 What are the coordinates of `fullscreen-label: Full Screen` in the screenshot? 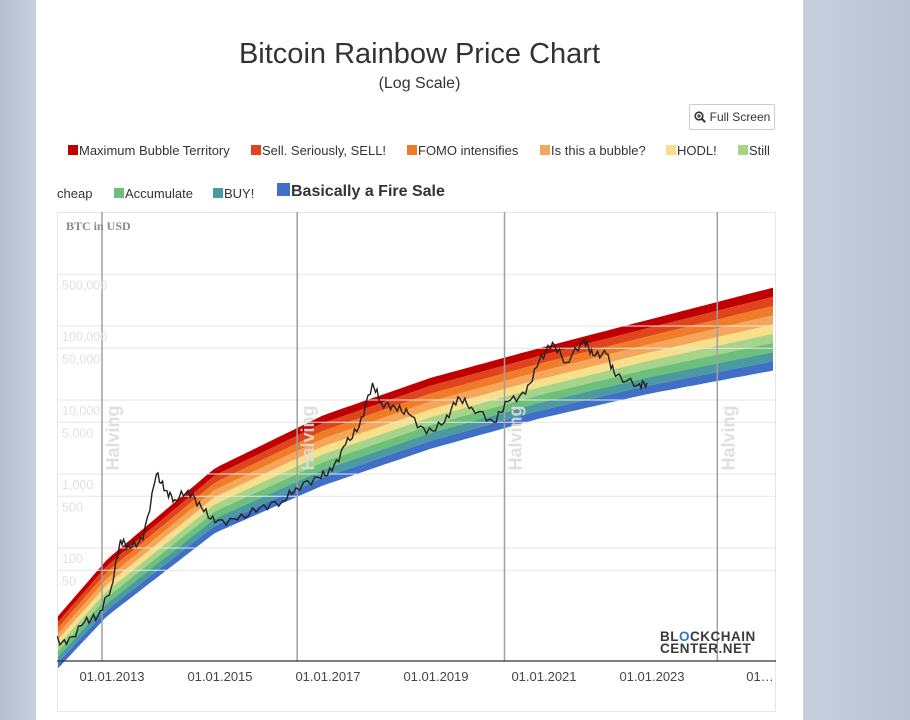 It's located at (740, 117).